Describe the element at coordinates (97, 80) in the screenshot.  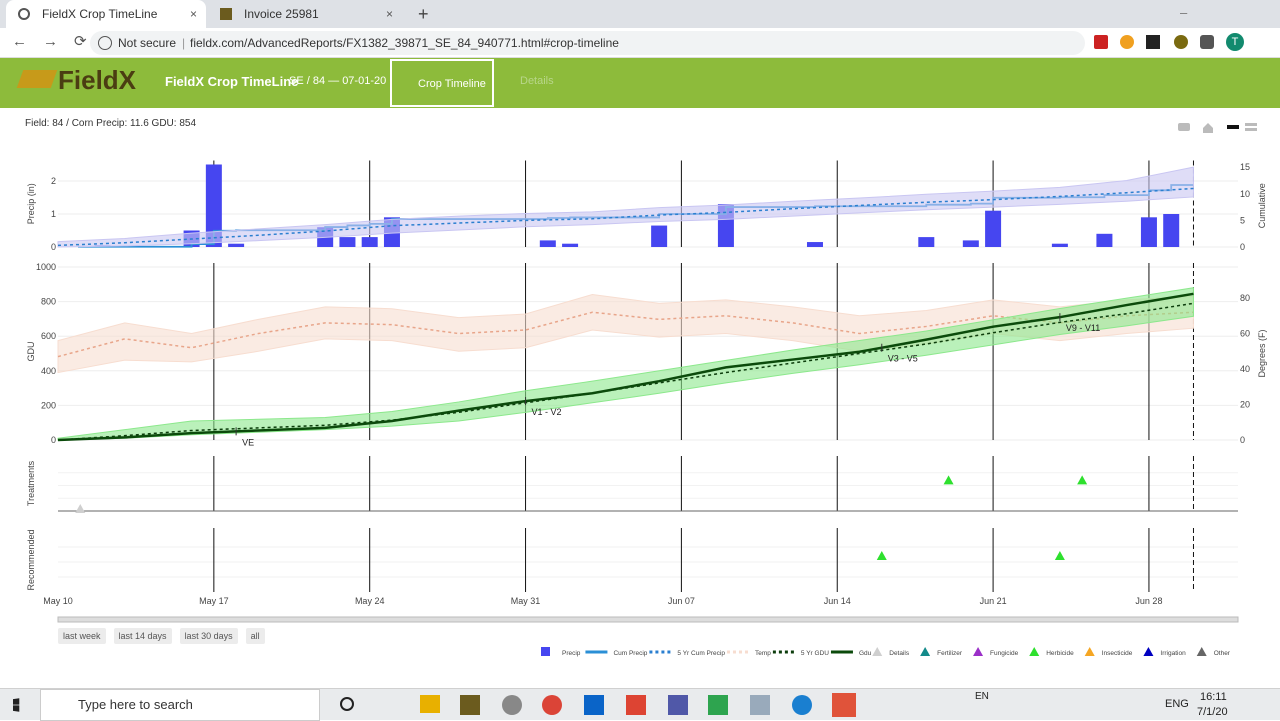
I see `logo: FieldX` at that location.